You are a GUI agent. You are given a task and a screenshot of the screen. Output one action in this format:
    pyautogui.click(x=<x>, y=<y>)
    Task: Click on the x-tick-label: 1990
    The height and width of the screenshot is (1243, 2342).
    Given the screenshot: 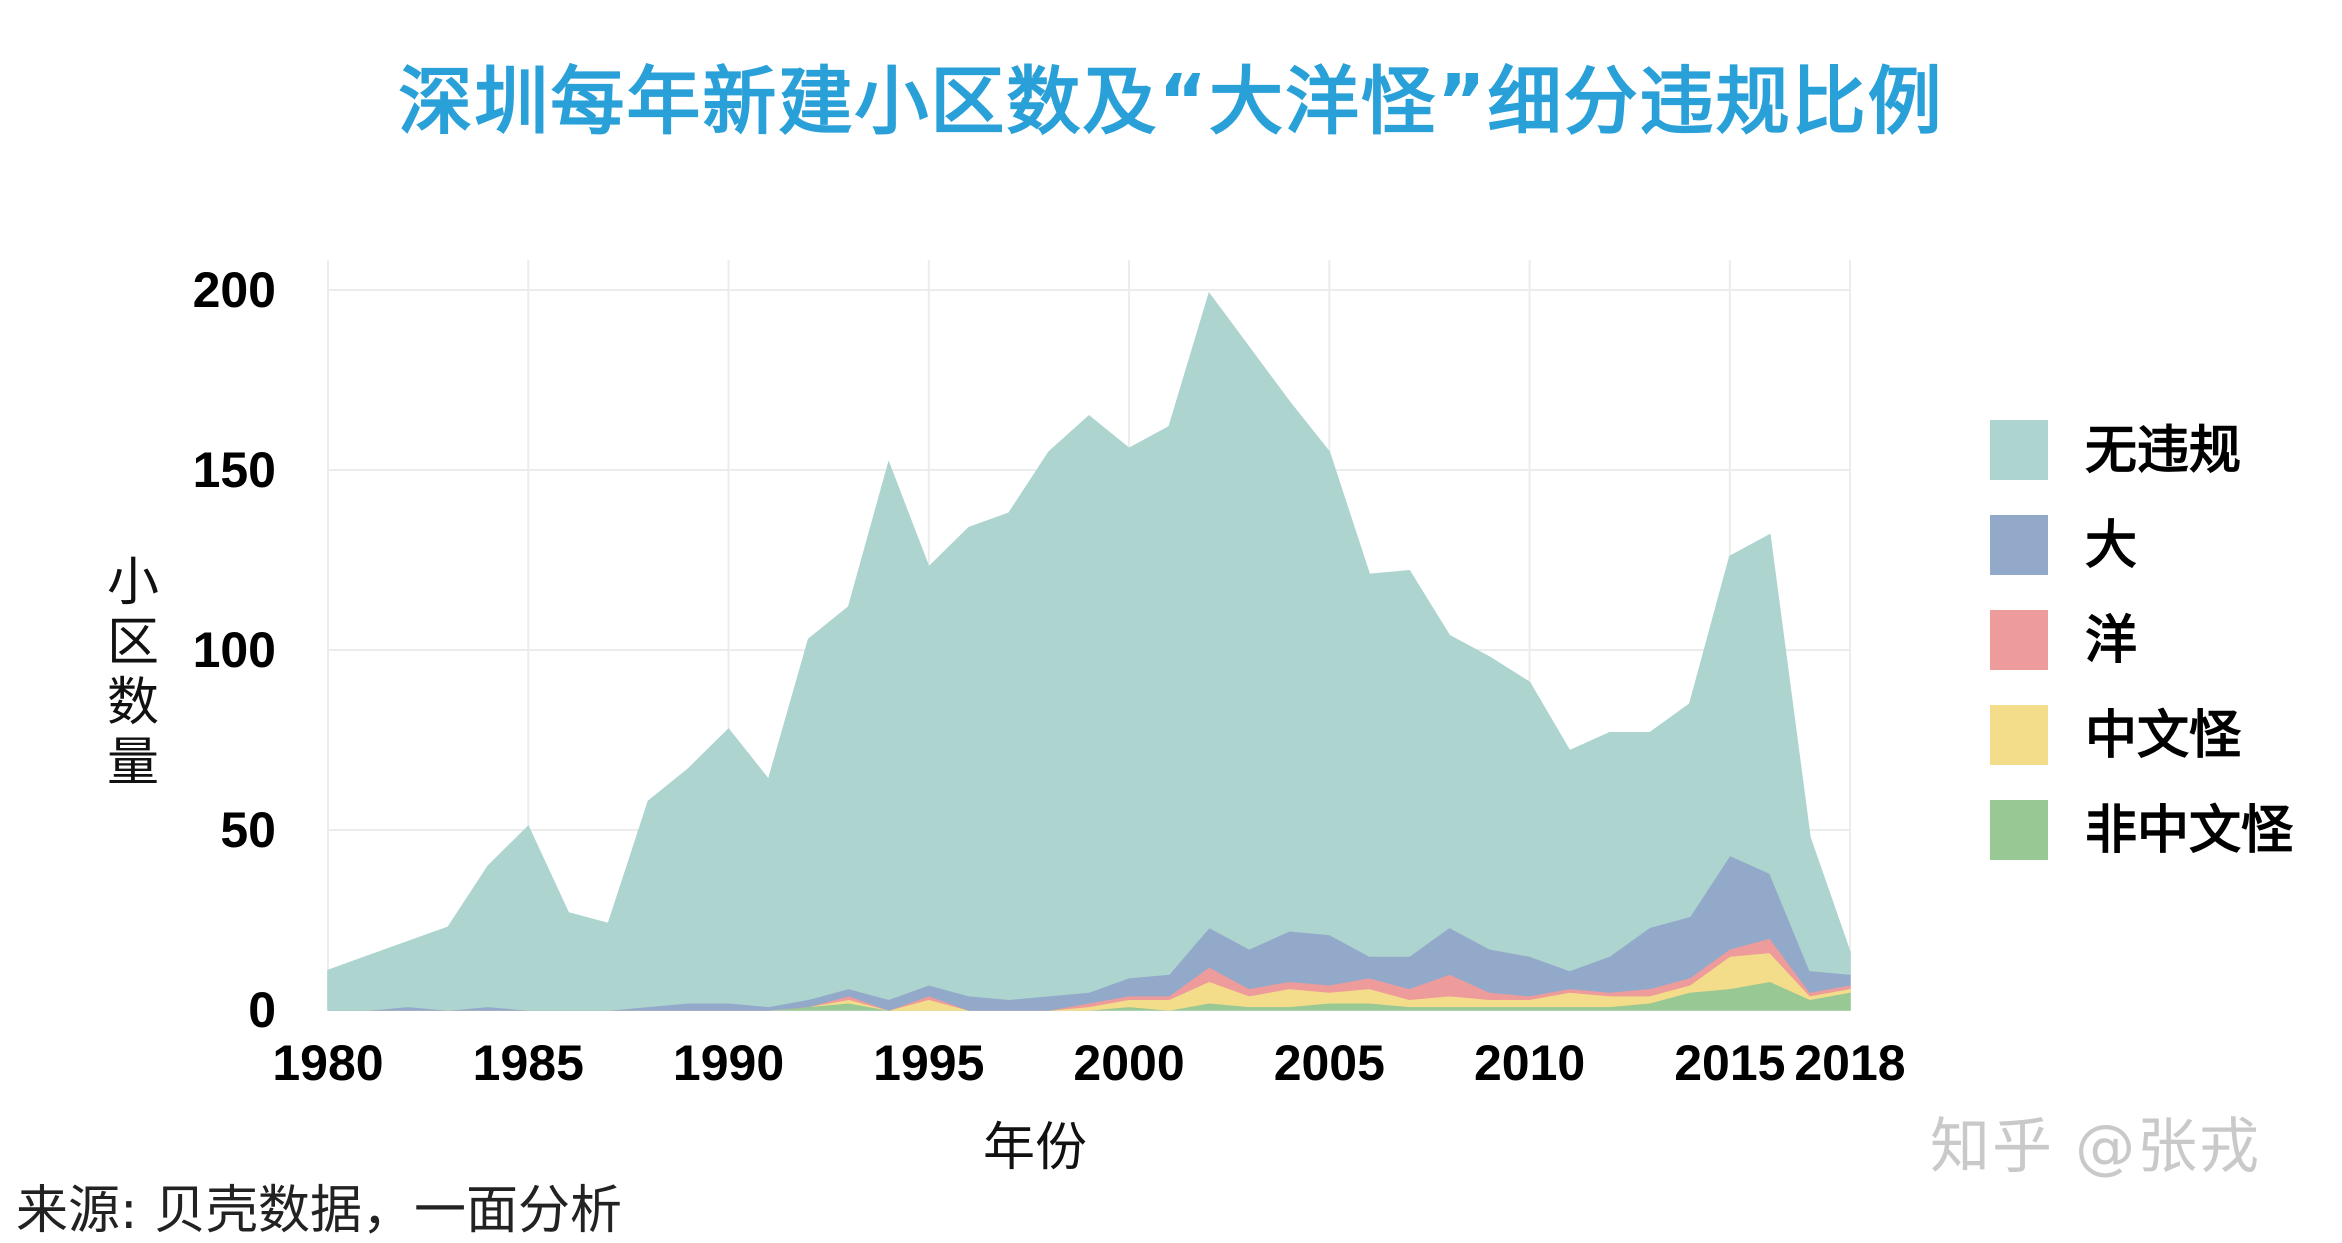 What is the action you would take?
    pyautogui.click(x=728, y=1063)
    